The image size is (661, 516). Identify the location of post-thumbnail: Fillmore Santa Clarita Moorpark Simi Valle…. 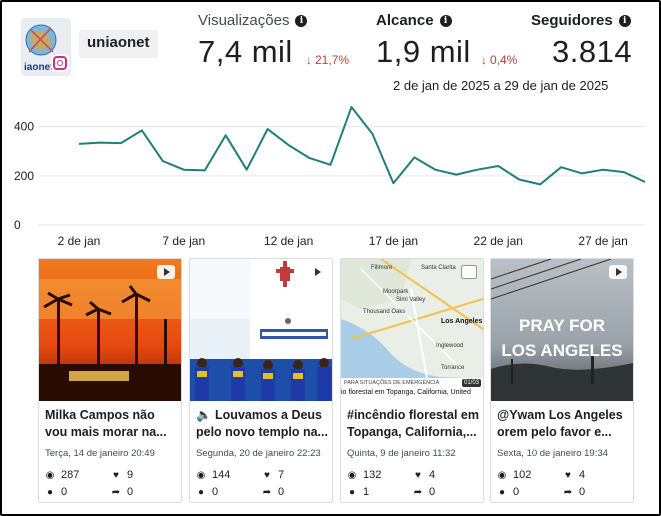
(412, 330).